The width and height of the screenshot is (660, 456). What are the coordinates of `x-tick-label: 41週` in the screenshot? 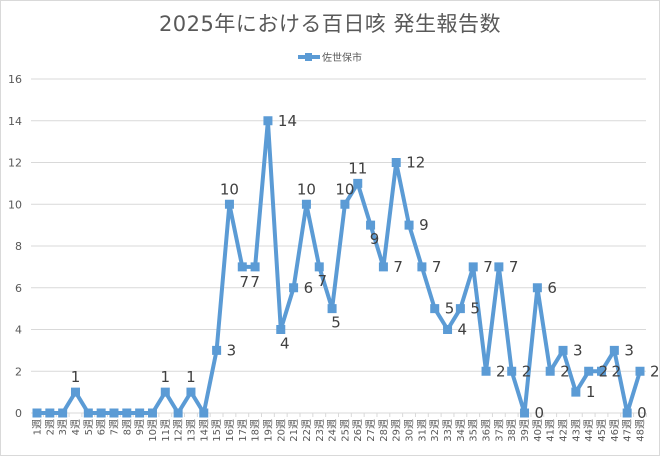 It's located at (551, 430).